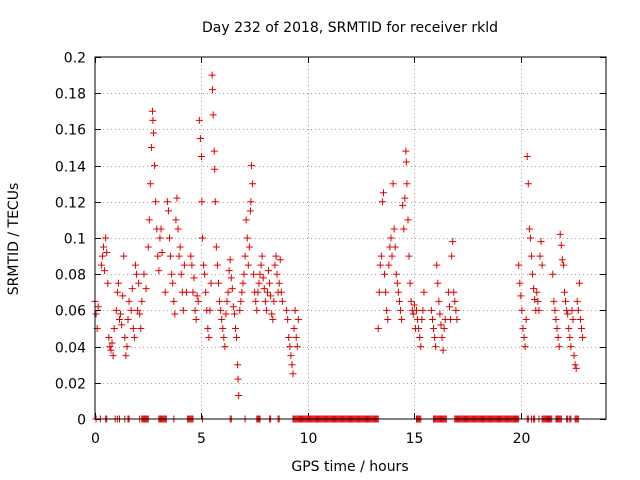  Describe the element at coordinates (70, 131) in the screenshot. I see `y-tick-label: 0.16` at that location.